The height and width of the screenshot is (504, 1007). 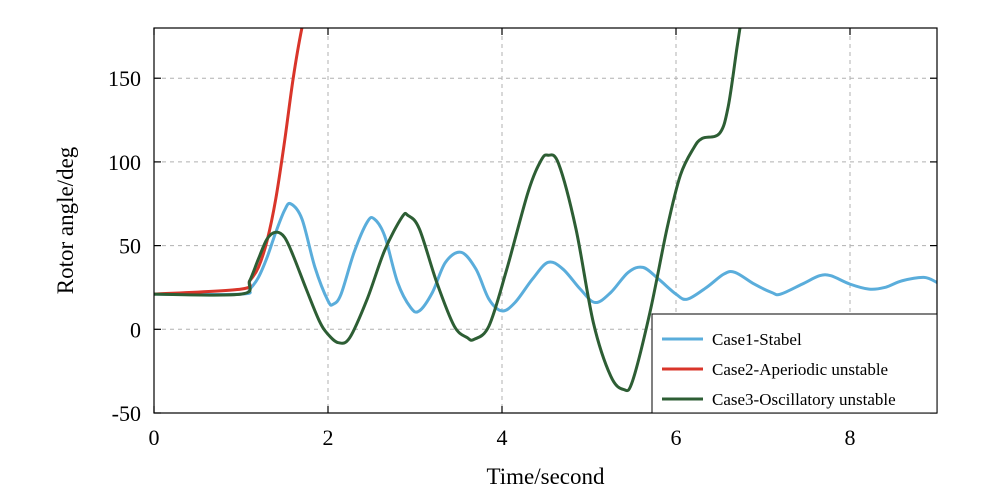 I want to click on y-tick-label: -50, so click(x=126, y=413).